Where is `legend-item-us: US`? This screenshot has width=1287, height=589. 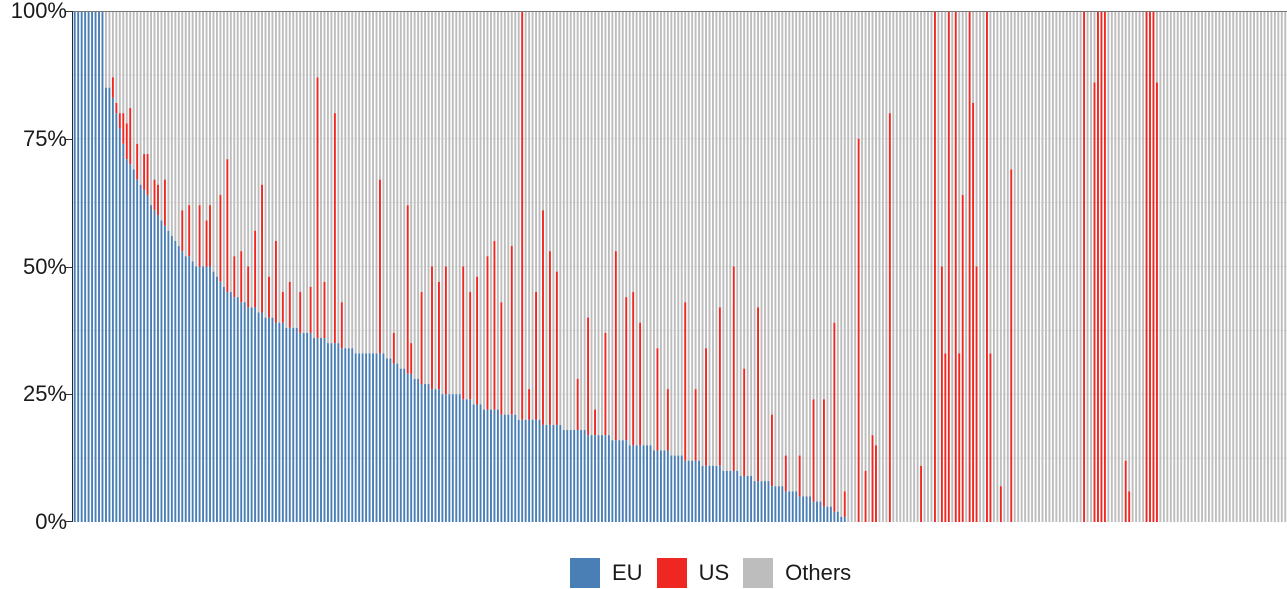
legend-item-us: US is located at coordinates (692, 573).